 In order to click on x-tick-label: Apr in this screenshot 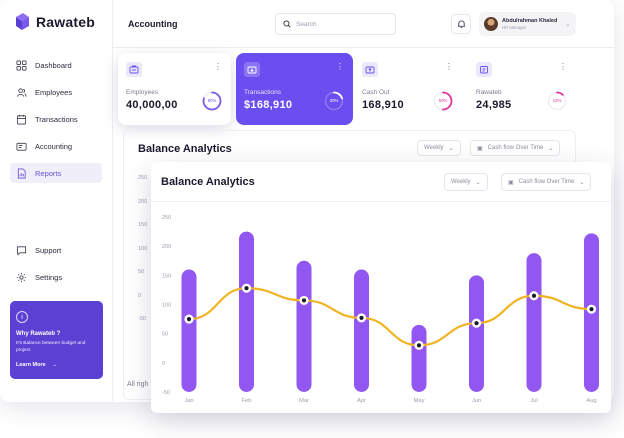, I will do `click(361, 401)`.